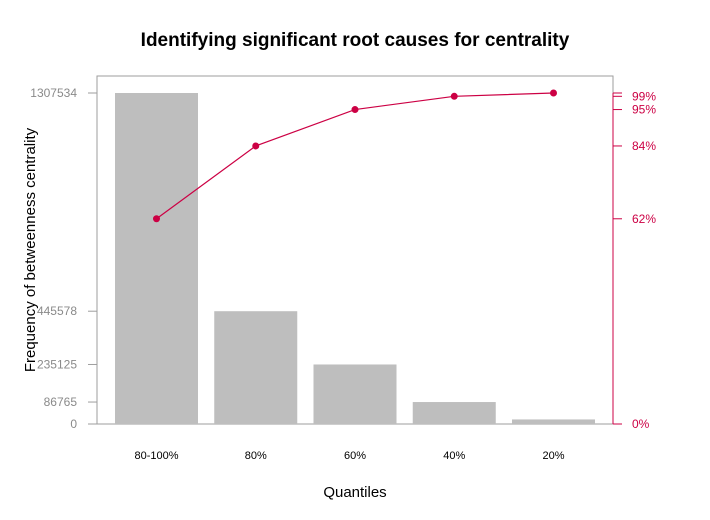 This screenshot has height=520, width=710. Describe the element at coordinates (553, 456) in the screenshot. I see `x-tick-label: 20%` at that location.